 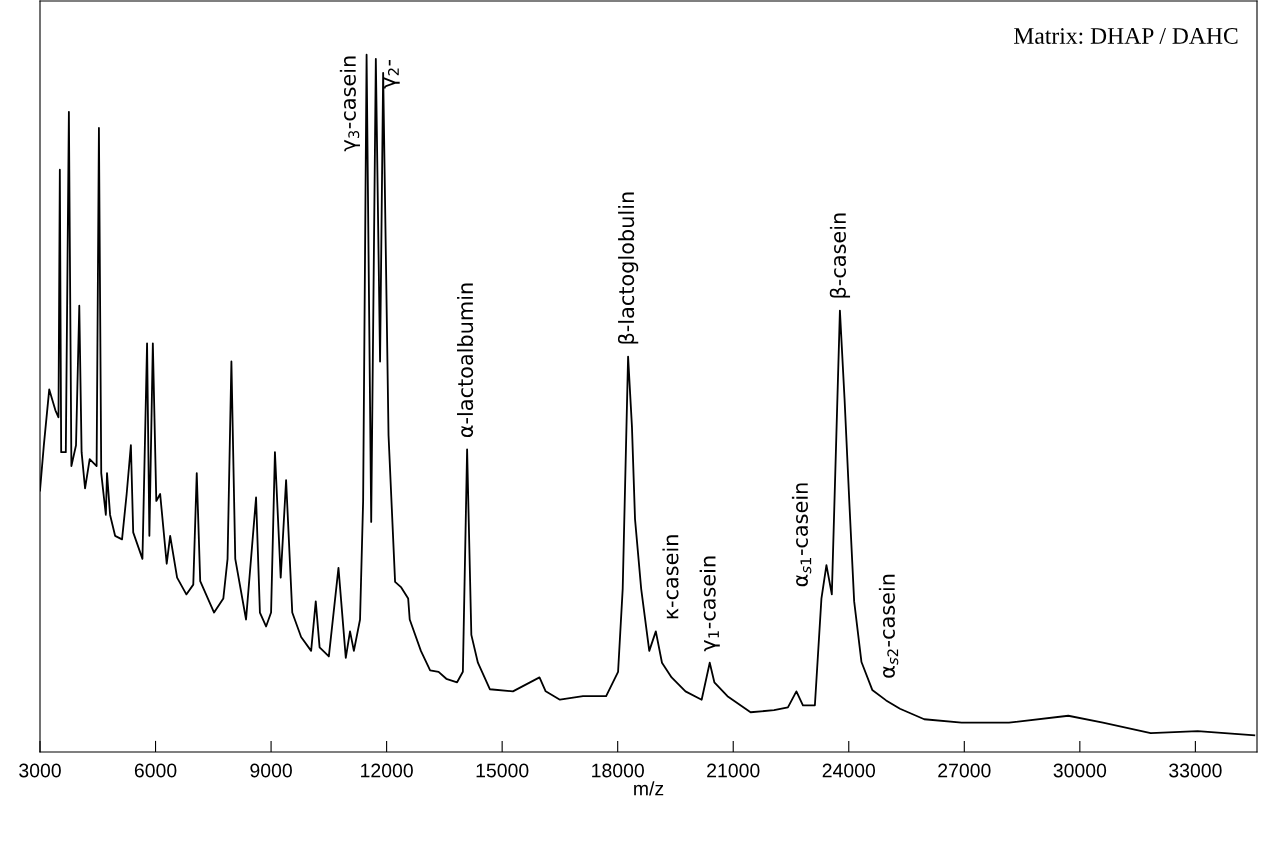 What do you see at coordinates (271, 770) in the screenshot?
I see `x-tick-label: 9000` at bounding box center [271, 770].